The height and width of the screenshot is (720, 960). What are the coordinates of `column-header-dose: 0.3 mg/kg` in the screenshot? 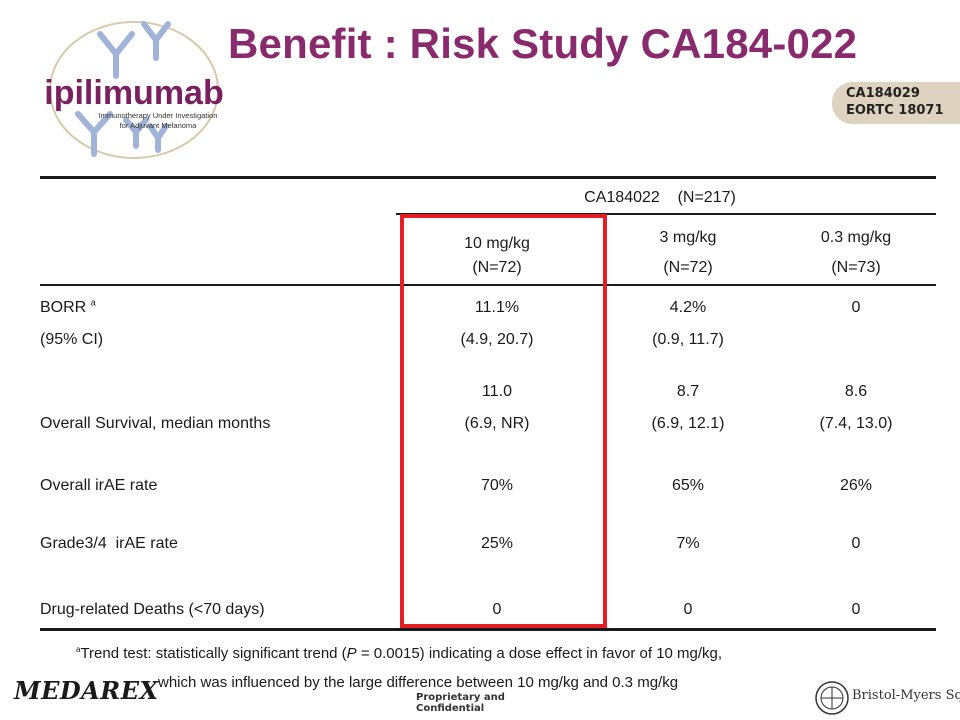 It's located at (856, 237).